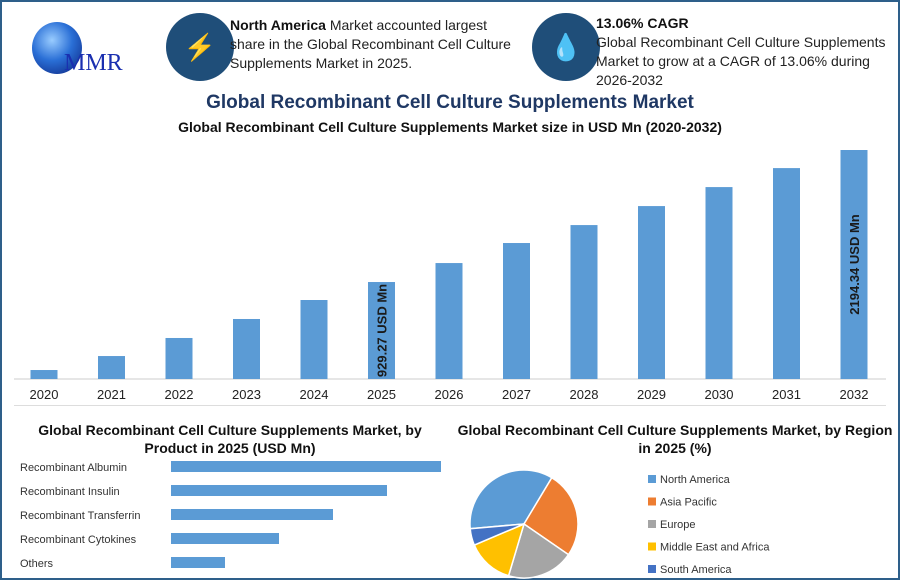 This screenshot has width=900, height=580. What do you see at coordinates (642, 23) in the screenshot?
I see `info-bold: 13.06% CAGR` at bounding box center [642, 23].